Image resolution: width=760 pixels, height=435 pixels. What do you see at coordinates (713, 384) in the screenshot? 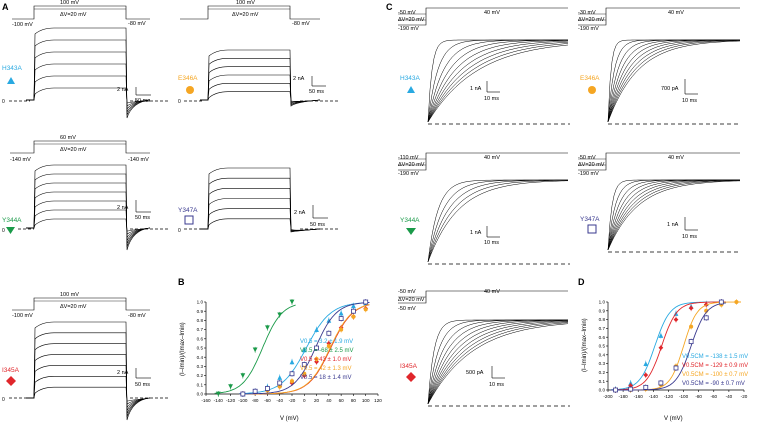
I see `legend-item: V0.5CM = -90 ± 0.7 mV` at bounding box center [713, 384].